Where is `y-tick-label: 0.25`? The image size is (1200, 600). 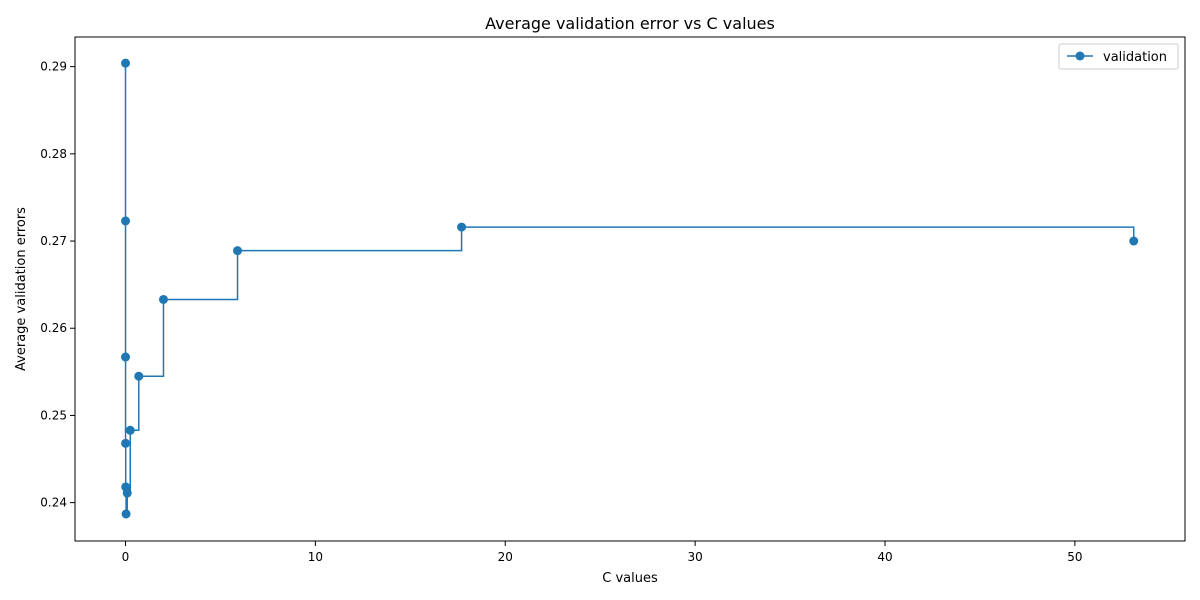 y-tick-label: 0.25 is located at coordinates (53, 415).